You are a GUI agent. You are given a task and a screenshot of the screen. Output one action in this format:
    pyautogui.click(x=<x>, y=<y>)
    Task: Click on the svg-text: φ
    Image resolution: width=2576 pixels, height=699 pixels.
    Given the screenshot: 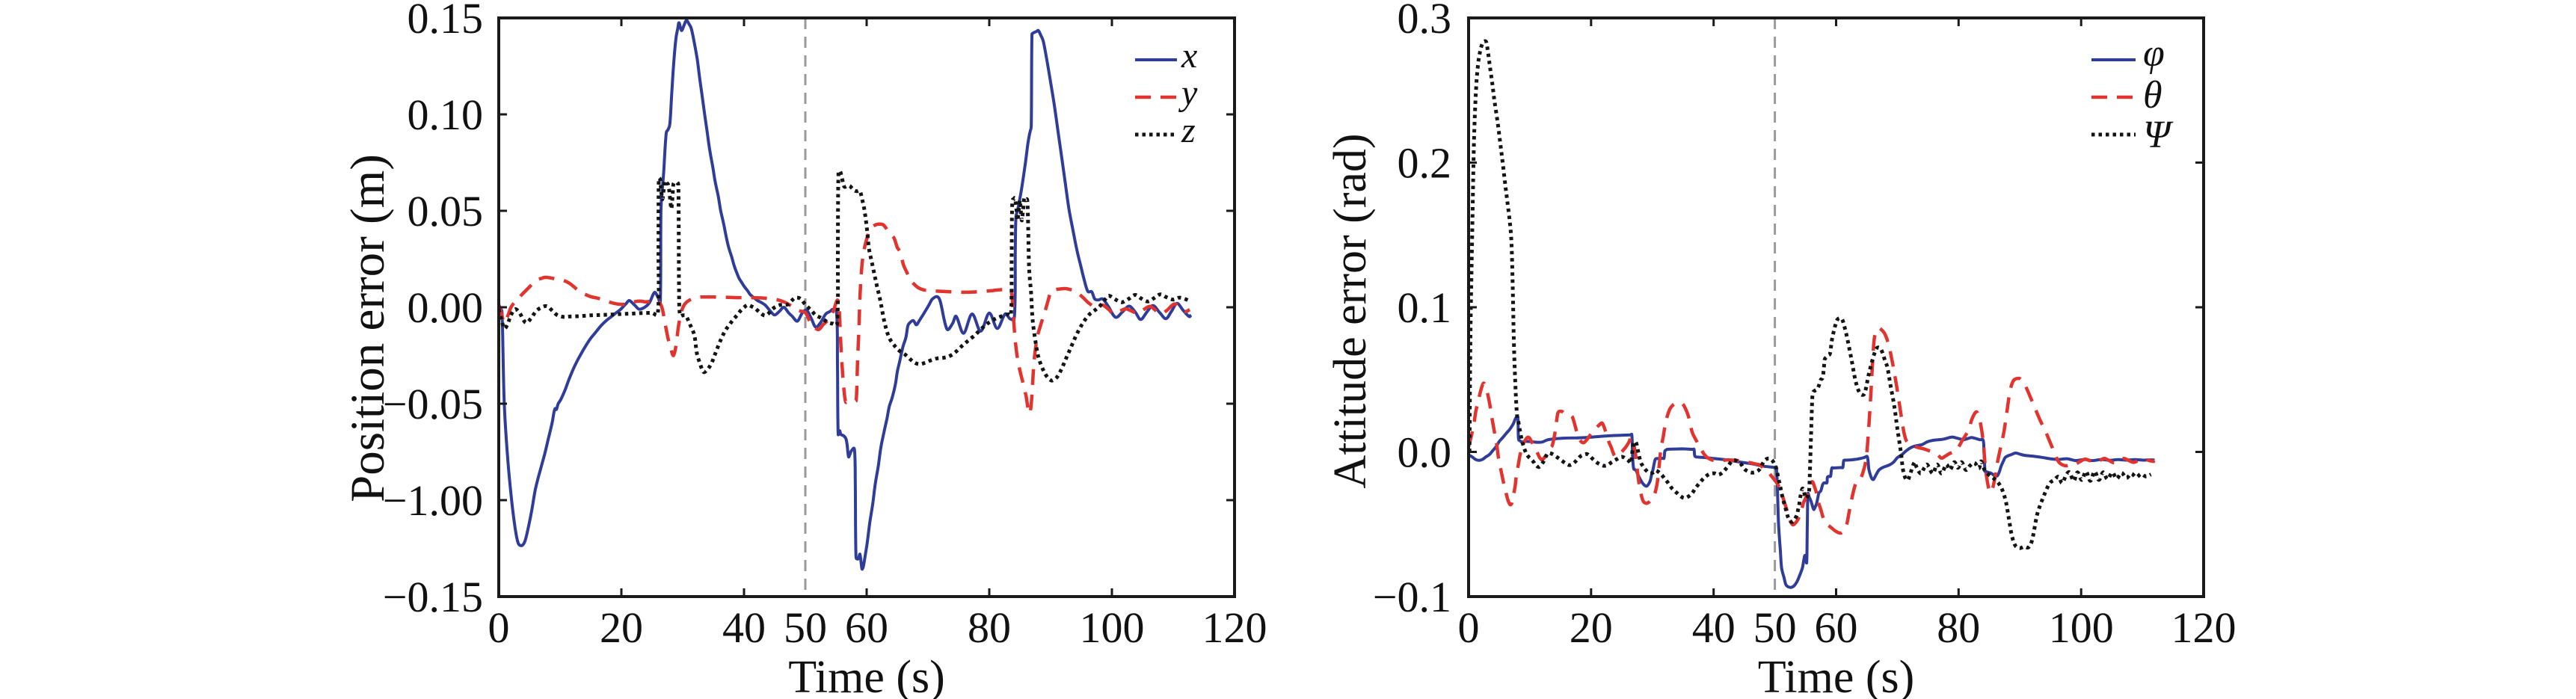 What is the action you would take?
    pyautogui.click(x=2154, y=53)
    